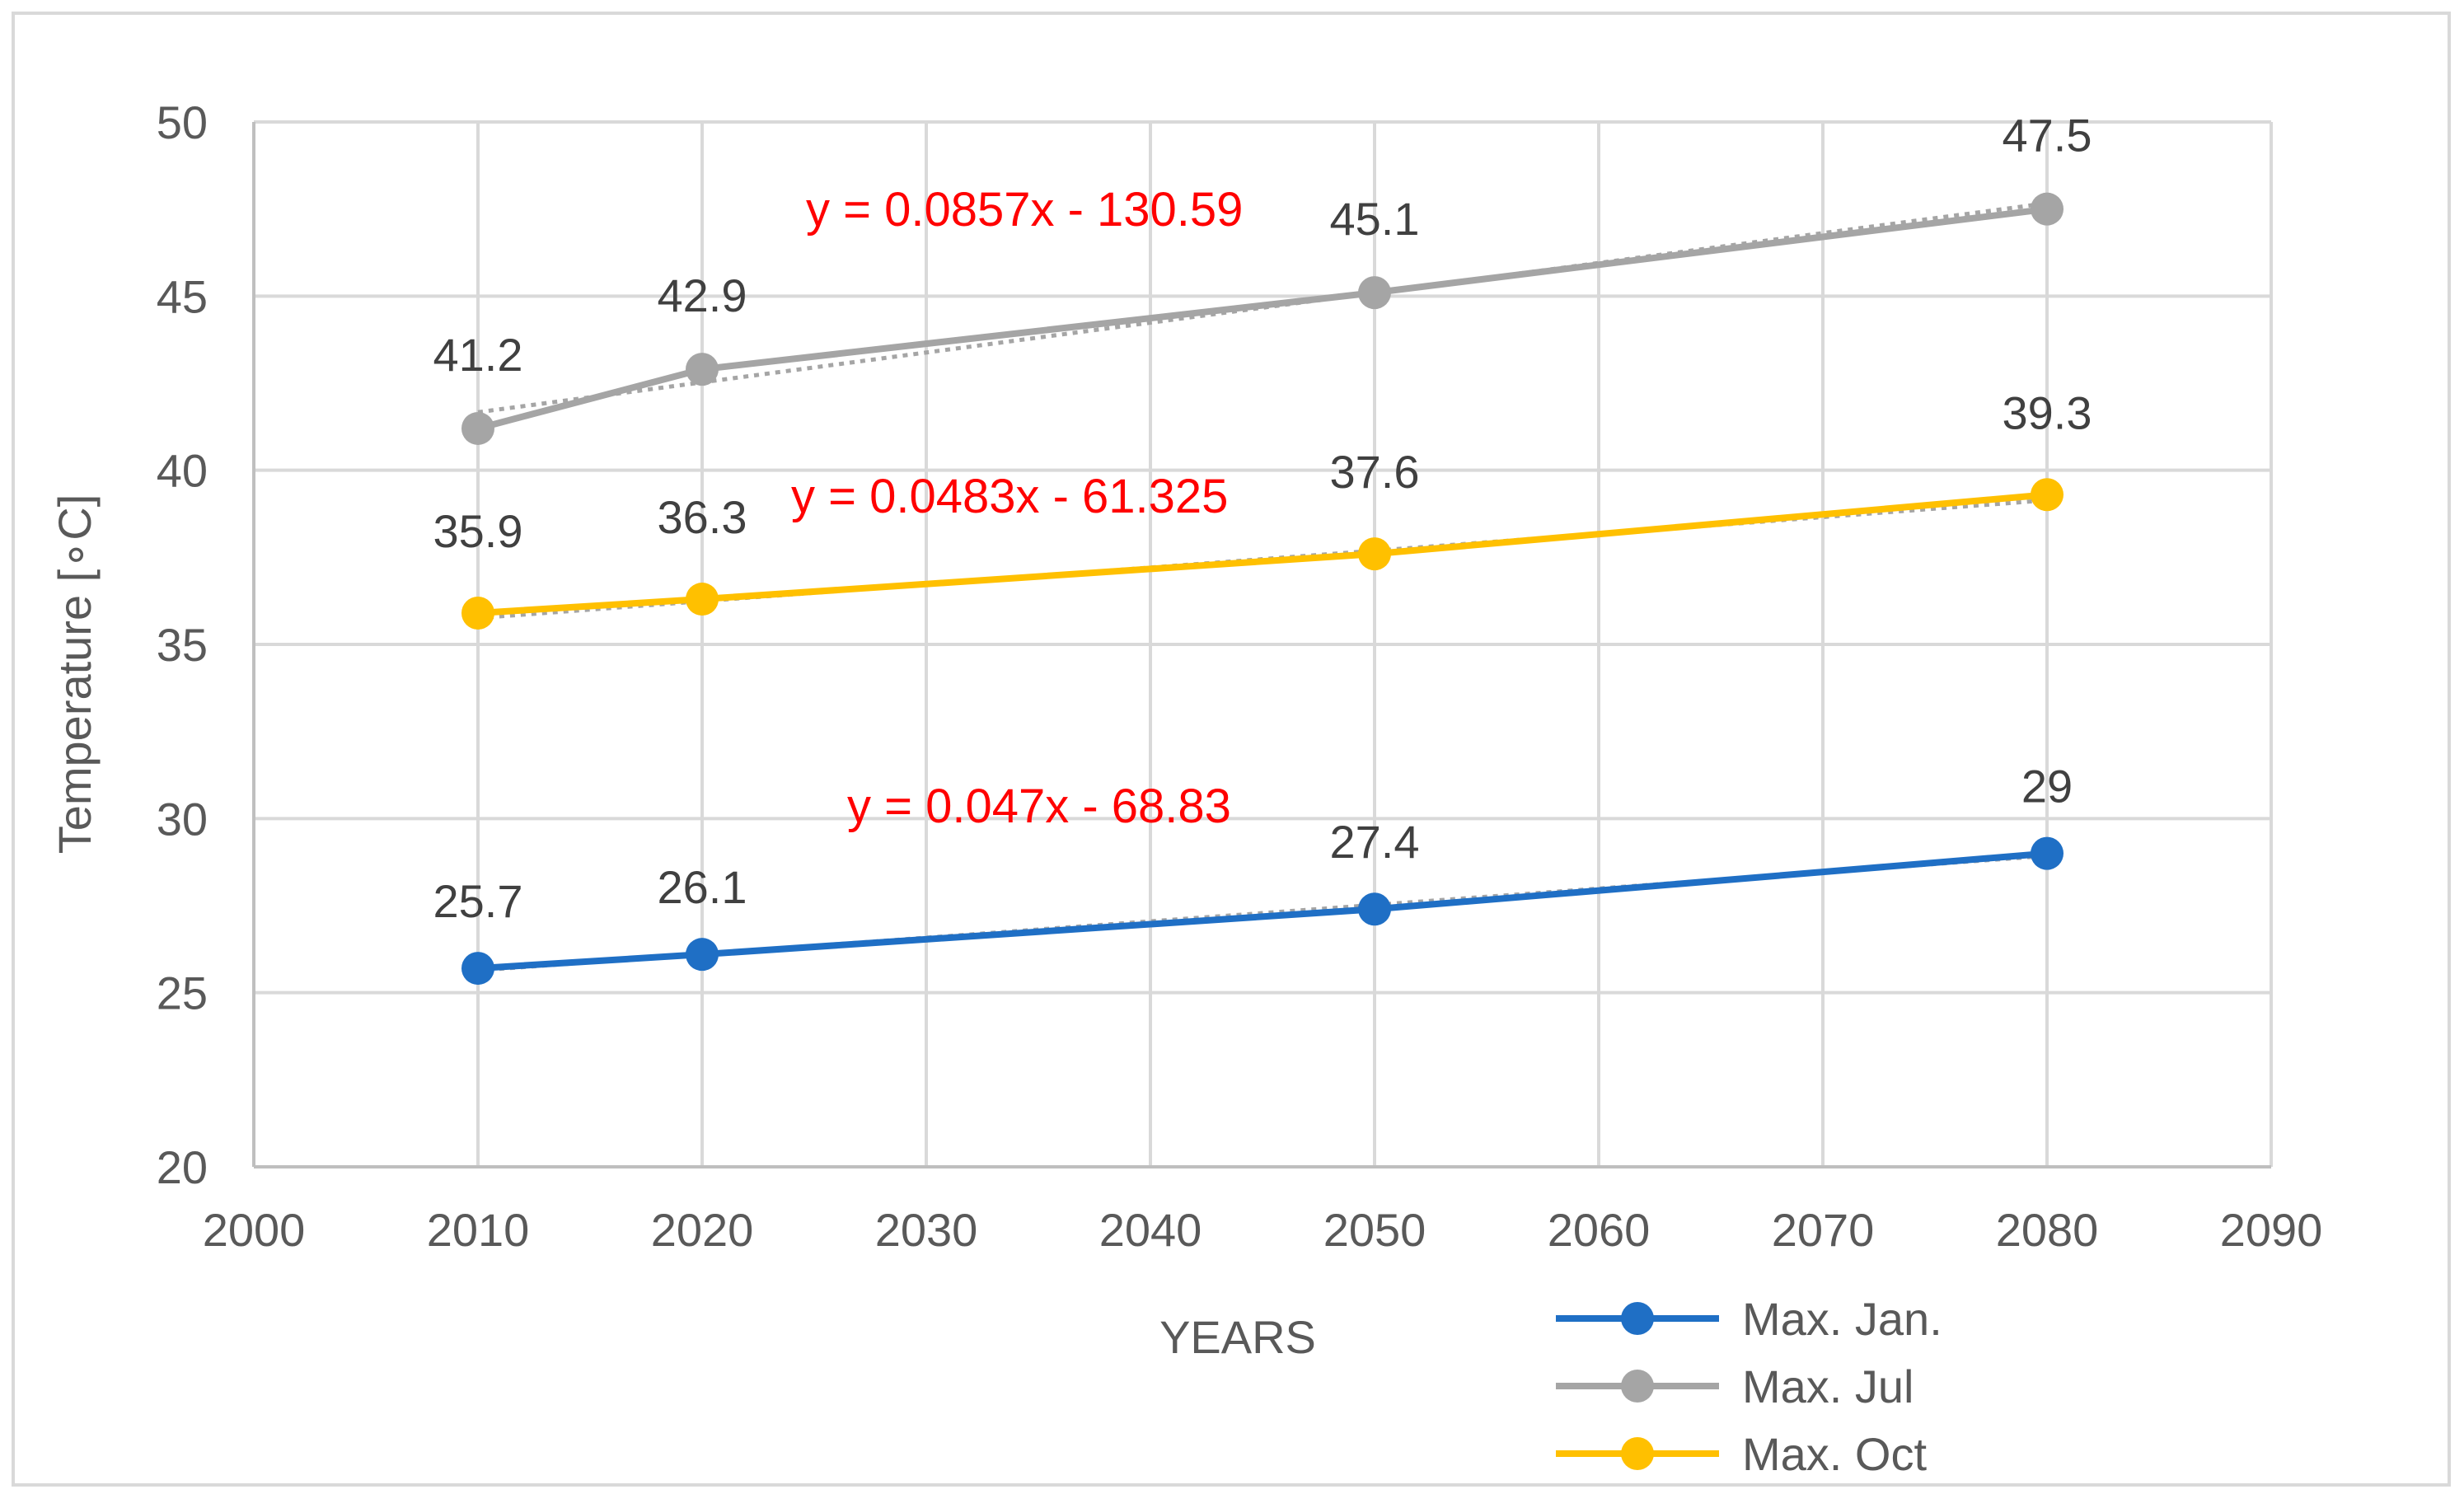 Image resolution: width=2464 pixels, height=1508 pixels. What do you see at coordinates (479, 1230) in the screenshot?
I see `x-tick-label: 2010` at bounding box center [479, 1230].